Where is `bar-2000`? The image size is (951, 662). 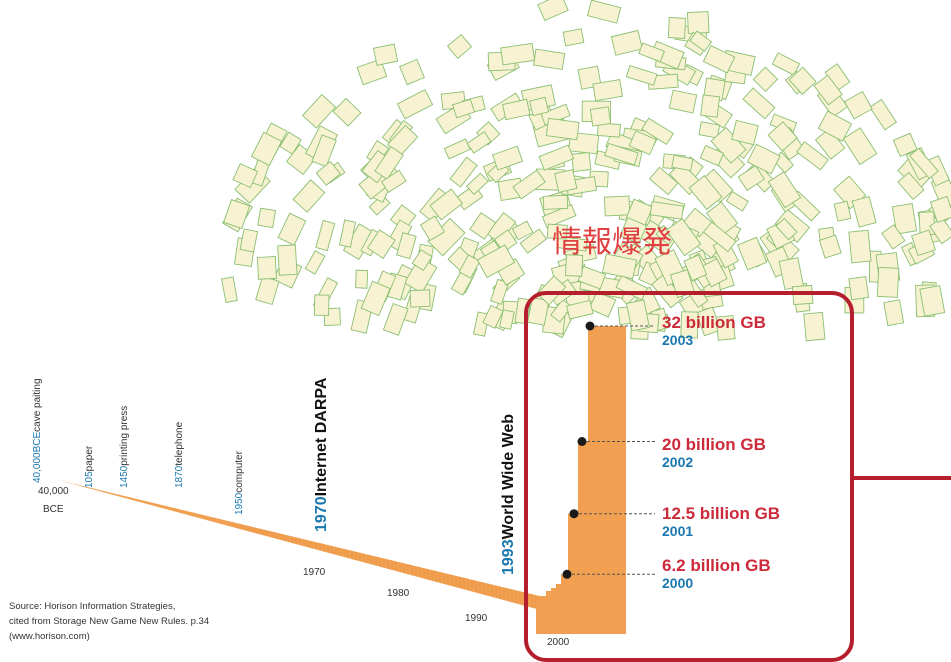
bar-2000 is located at coordinates (565, 604).